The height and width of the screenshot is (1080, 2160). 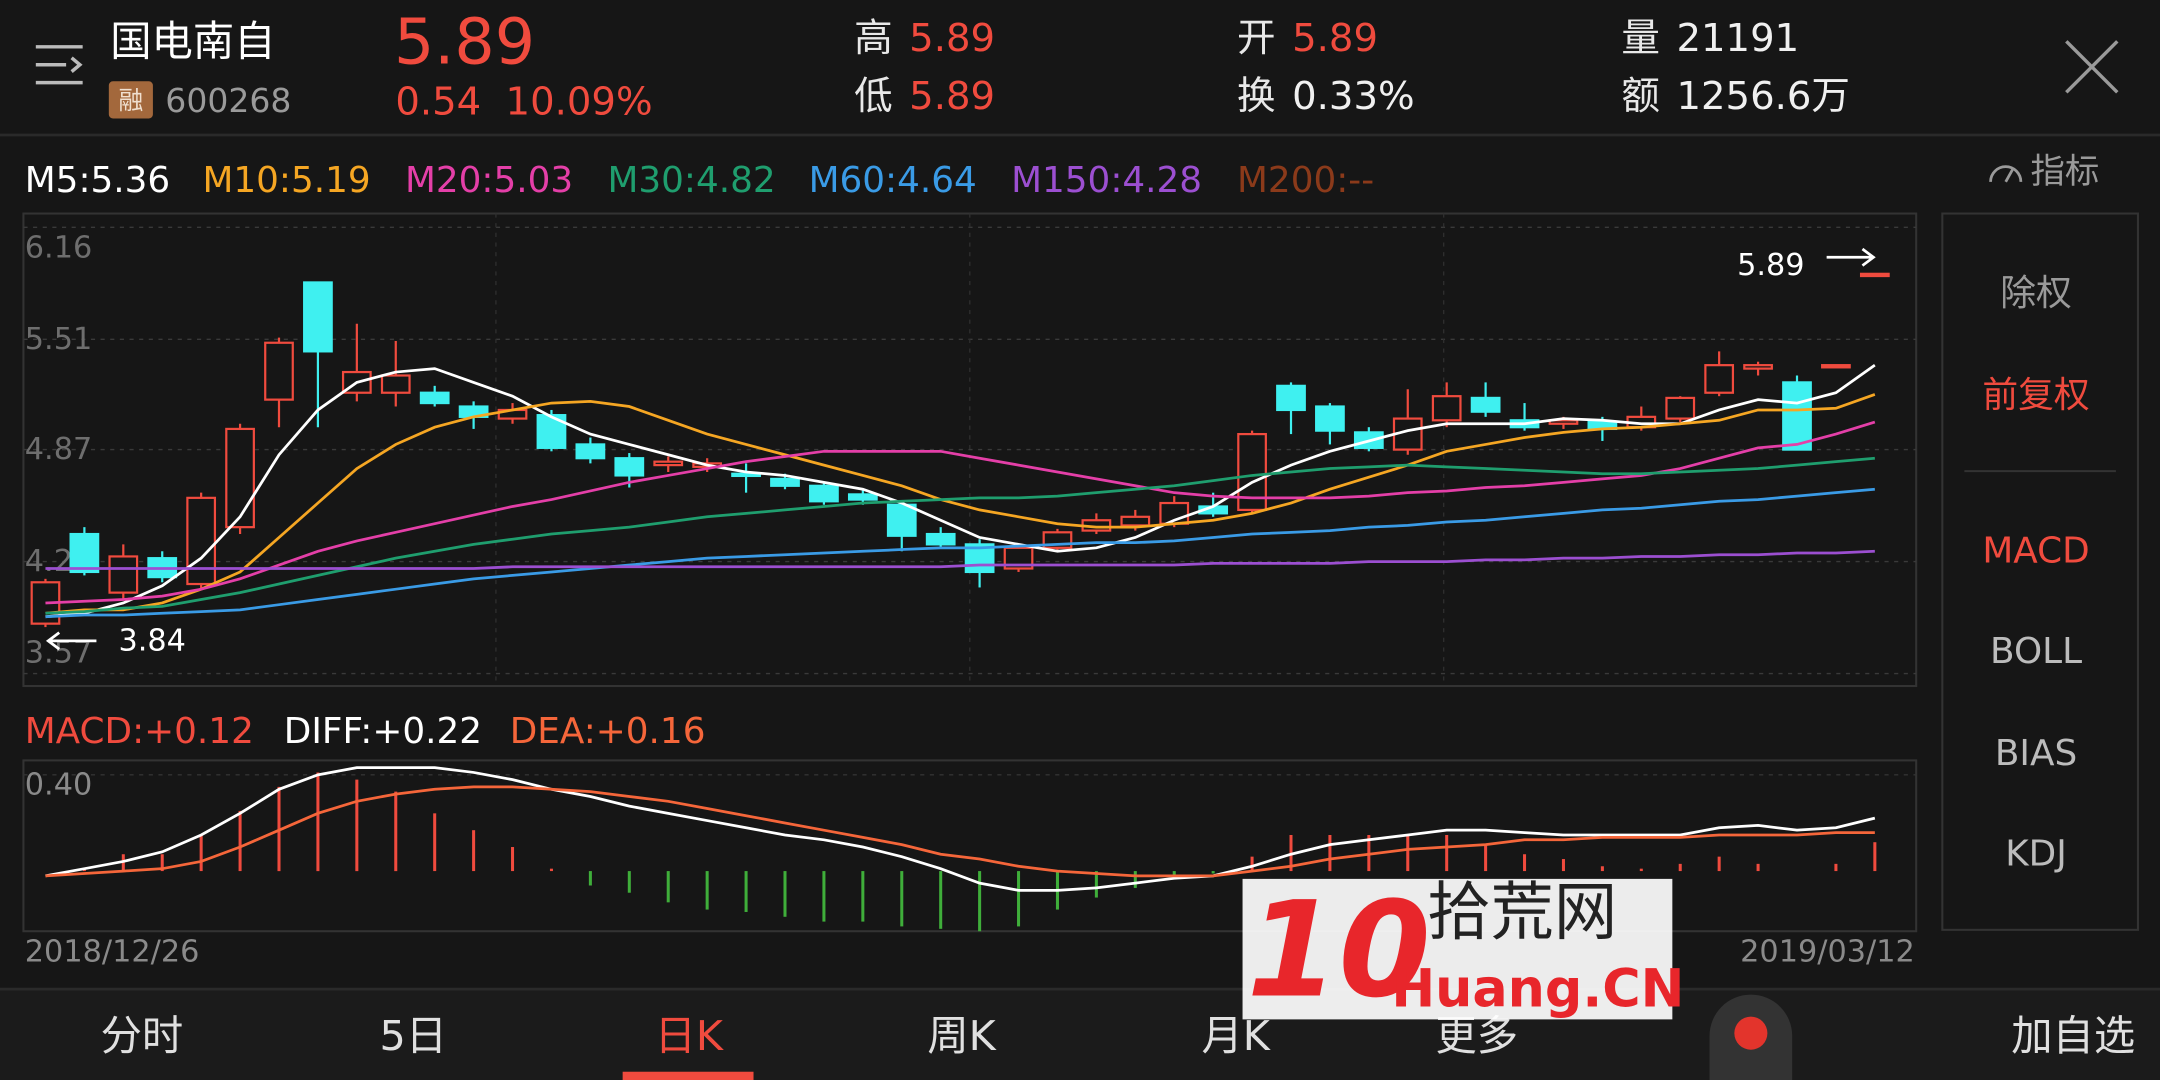 I want to click on stat-label: 低, so click(x=873, y=96).